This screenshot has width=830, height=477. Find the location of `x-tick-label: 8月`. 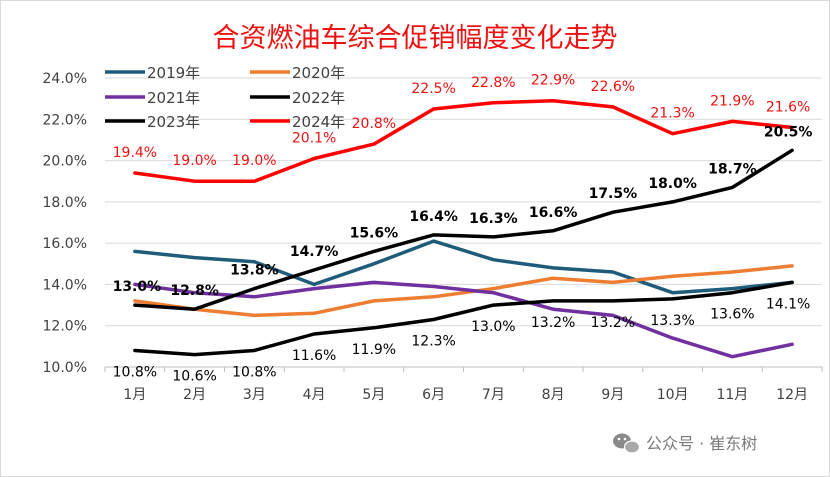

x-tick-label: 8月 is located at coordinates (553, 395).